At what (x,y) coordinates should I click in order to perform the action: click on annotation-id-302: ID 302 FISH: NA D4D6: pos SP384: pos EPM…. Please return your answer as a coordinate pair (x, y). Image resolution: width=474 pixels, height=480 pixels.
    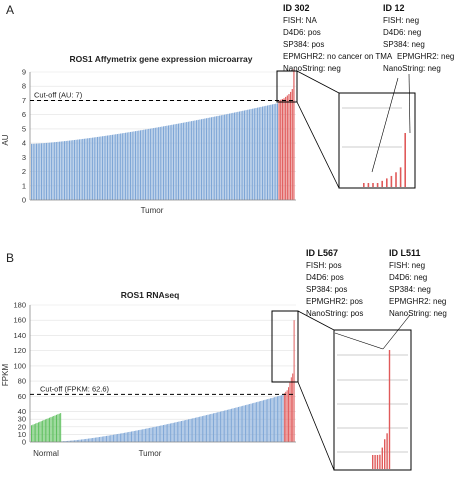
    Looking at the image, I should click on (338, 38).